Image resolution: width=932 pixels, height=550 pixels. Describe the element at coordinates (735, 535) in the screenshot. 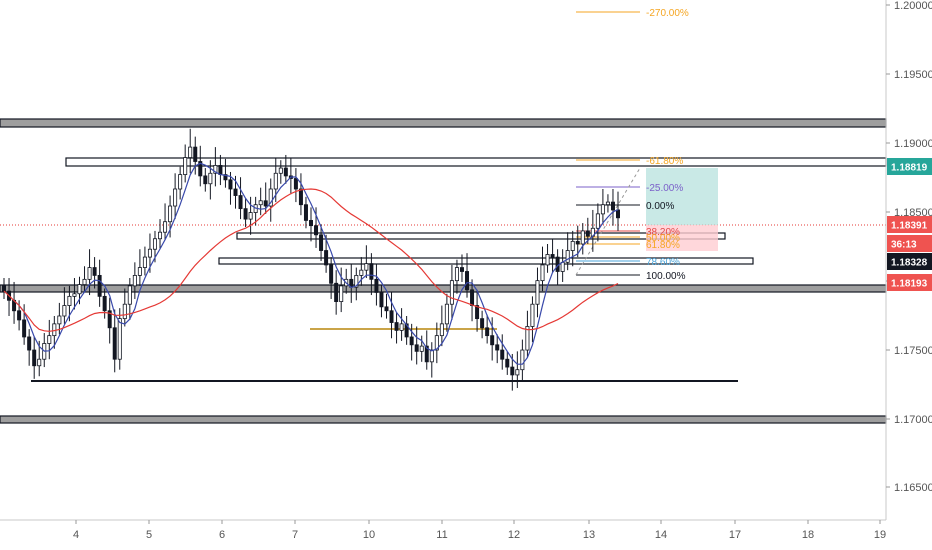

I see `time-tick-label: 17` at that location.